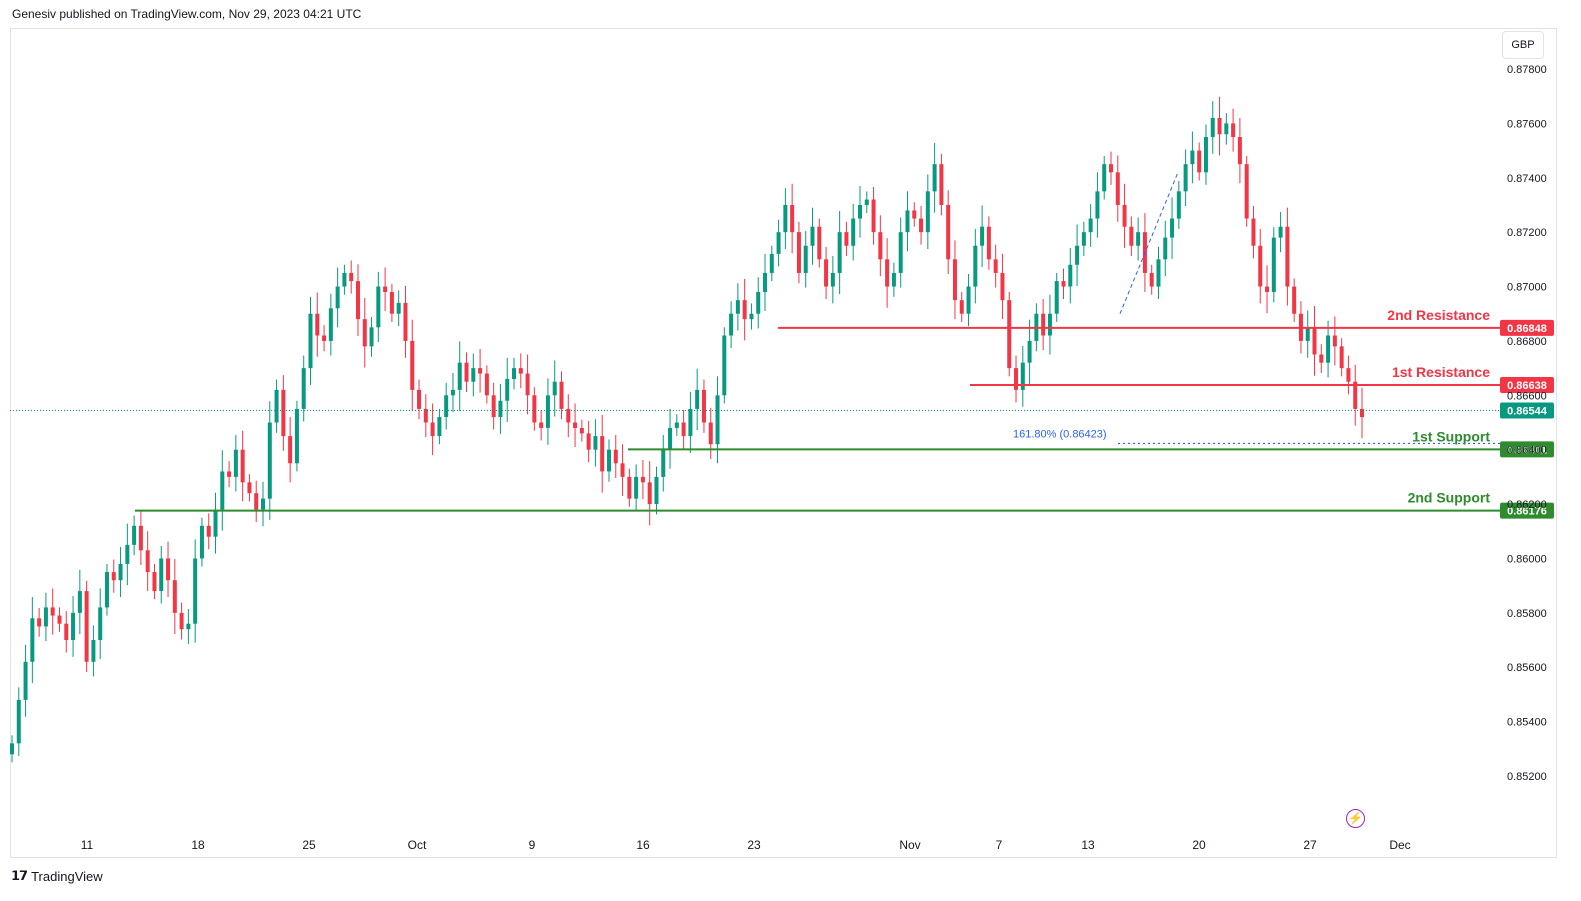 The width and height of the screenshot is (1581, 901). I want to click on y-tick-label: 0.87200, so click(1527, 233).